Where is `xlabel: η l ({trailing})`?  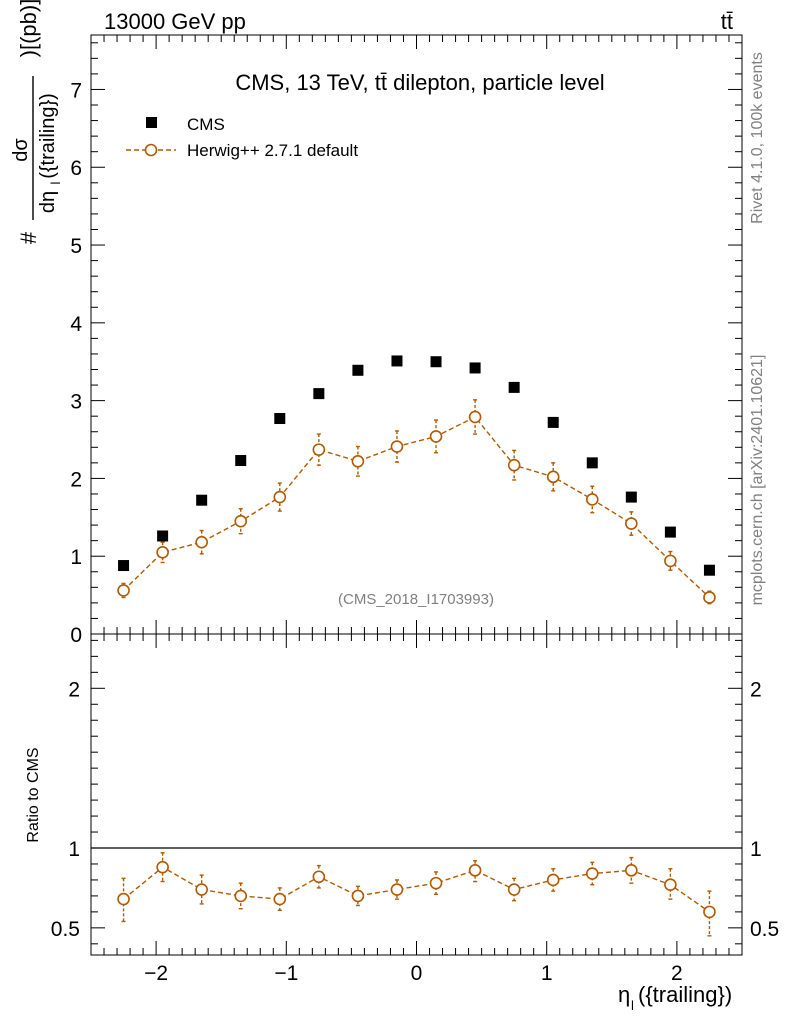 xlabel: η l ({trailing}) is located at coordinates (675, 997).